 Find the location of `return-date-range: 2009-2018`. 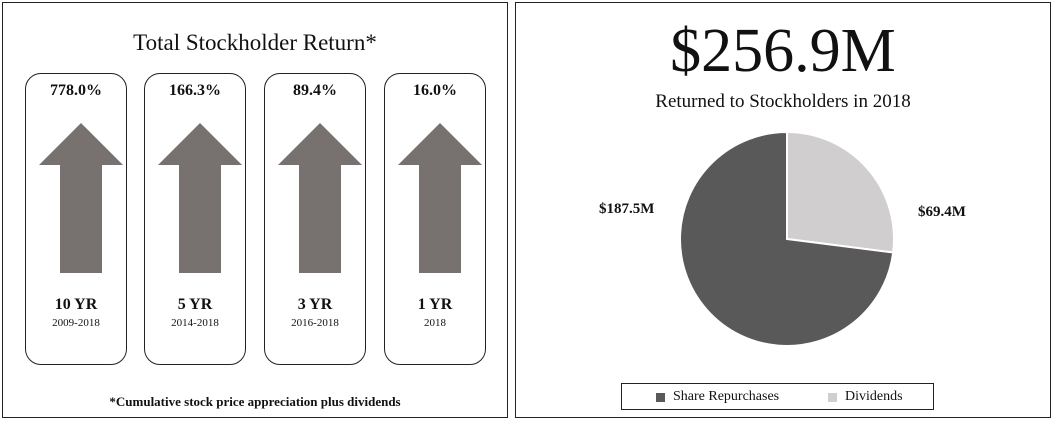

return-date-range: 2009-2018 is located at coordinates (76, 323).